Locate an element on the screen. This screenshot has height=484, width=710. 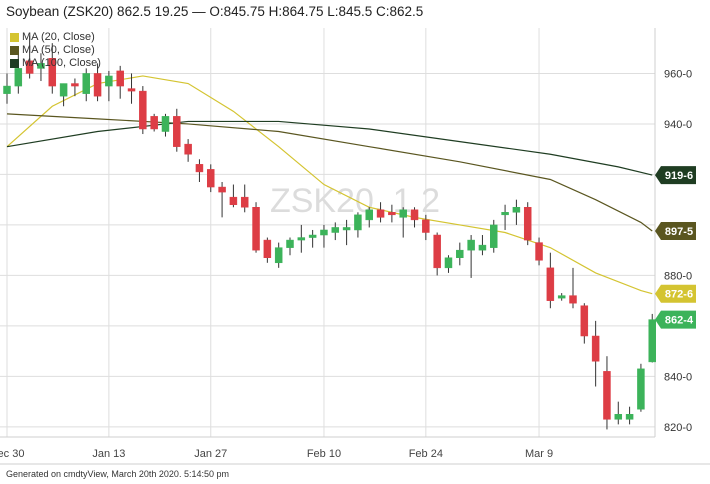
legend-label-ma20: MA (20, Close) is located at coordinates (58, 37).